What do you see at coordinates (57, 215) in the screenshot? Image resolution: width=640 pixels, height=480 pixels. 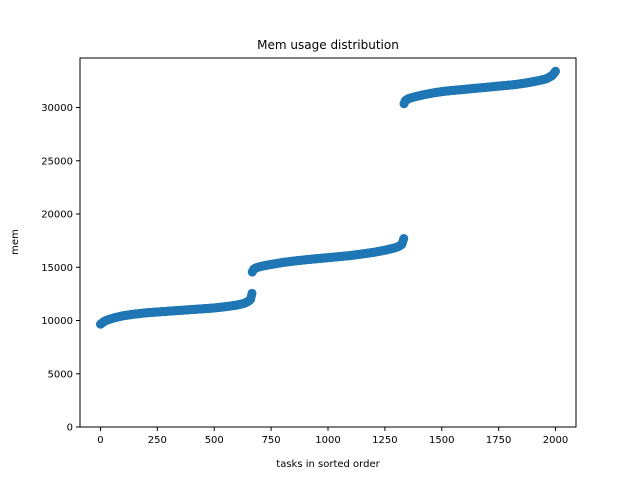 I see `y-tick-label: 20000` at bounding box center [57, 215].